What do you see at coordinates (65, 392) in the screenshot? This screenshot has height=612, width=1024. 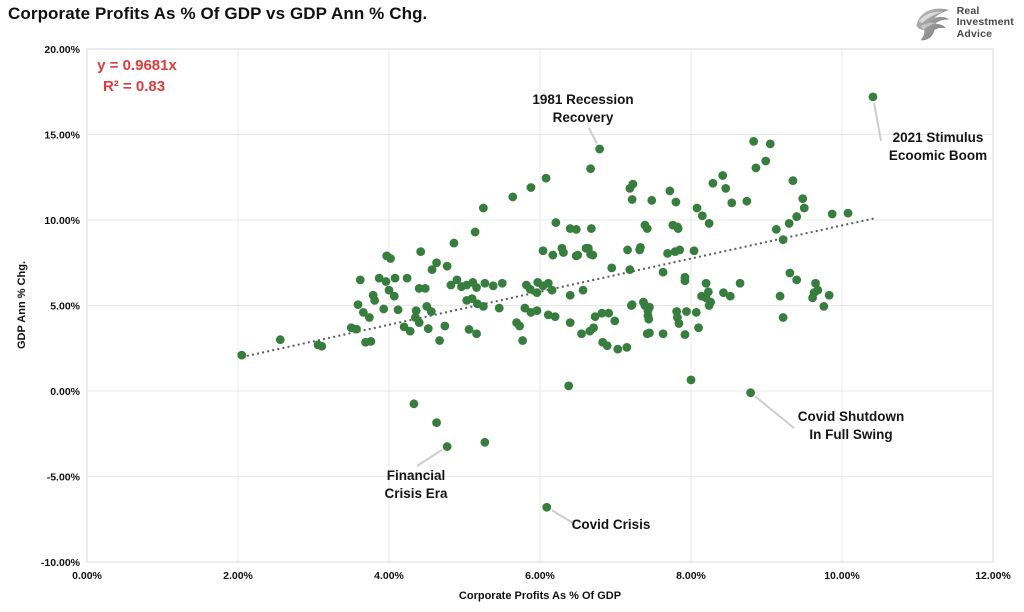 I see `y-tick-label: 0.00%` at bounding box center [65, 392].